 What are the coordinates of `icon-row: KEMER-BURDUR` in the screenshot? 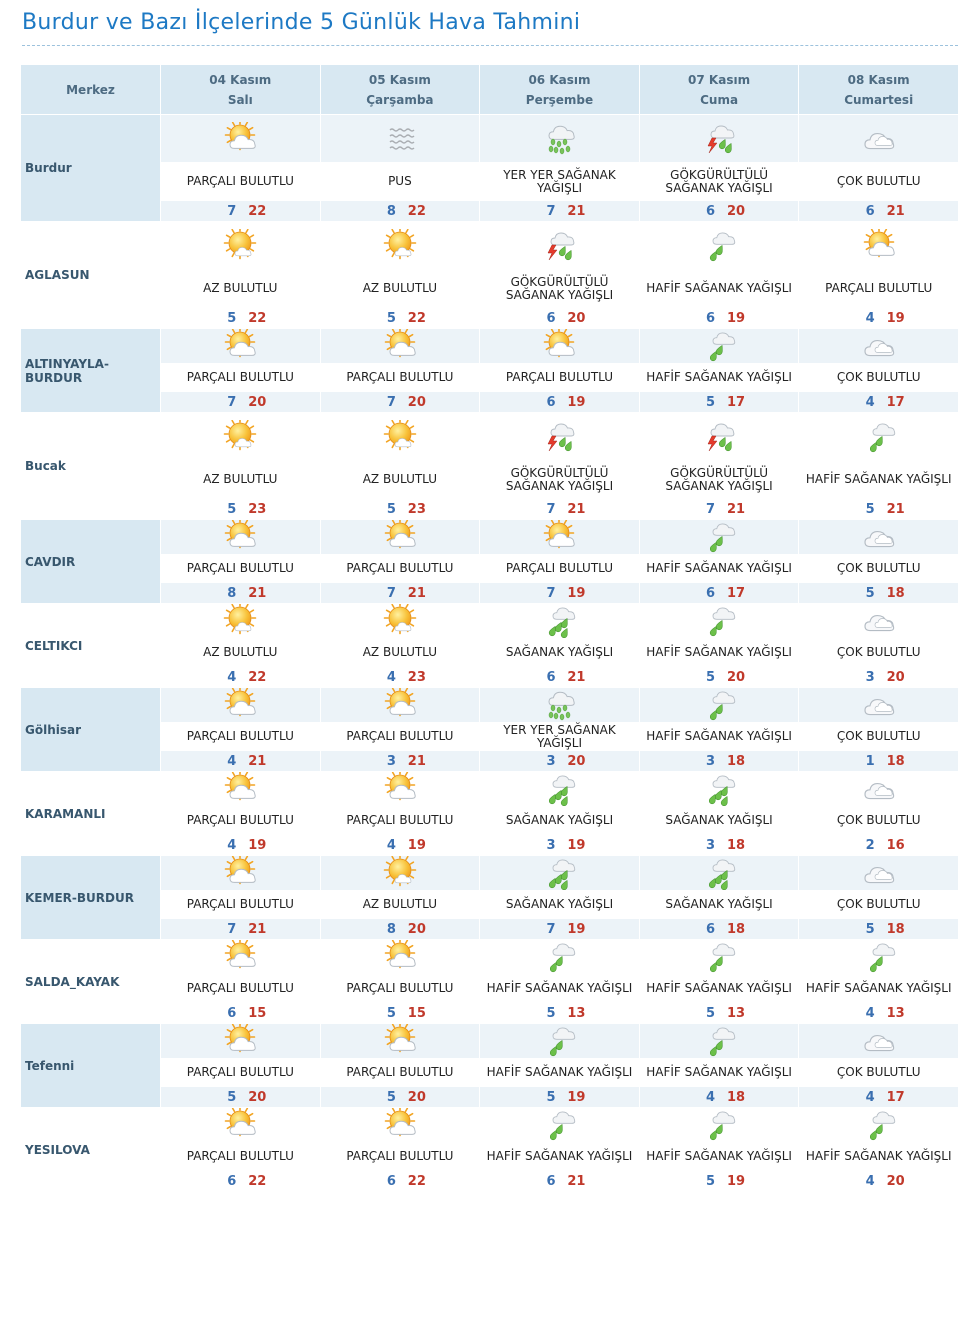 It's located at (489, 897).